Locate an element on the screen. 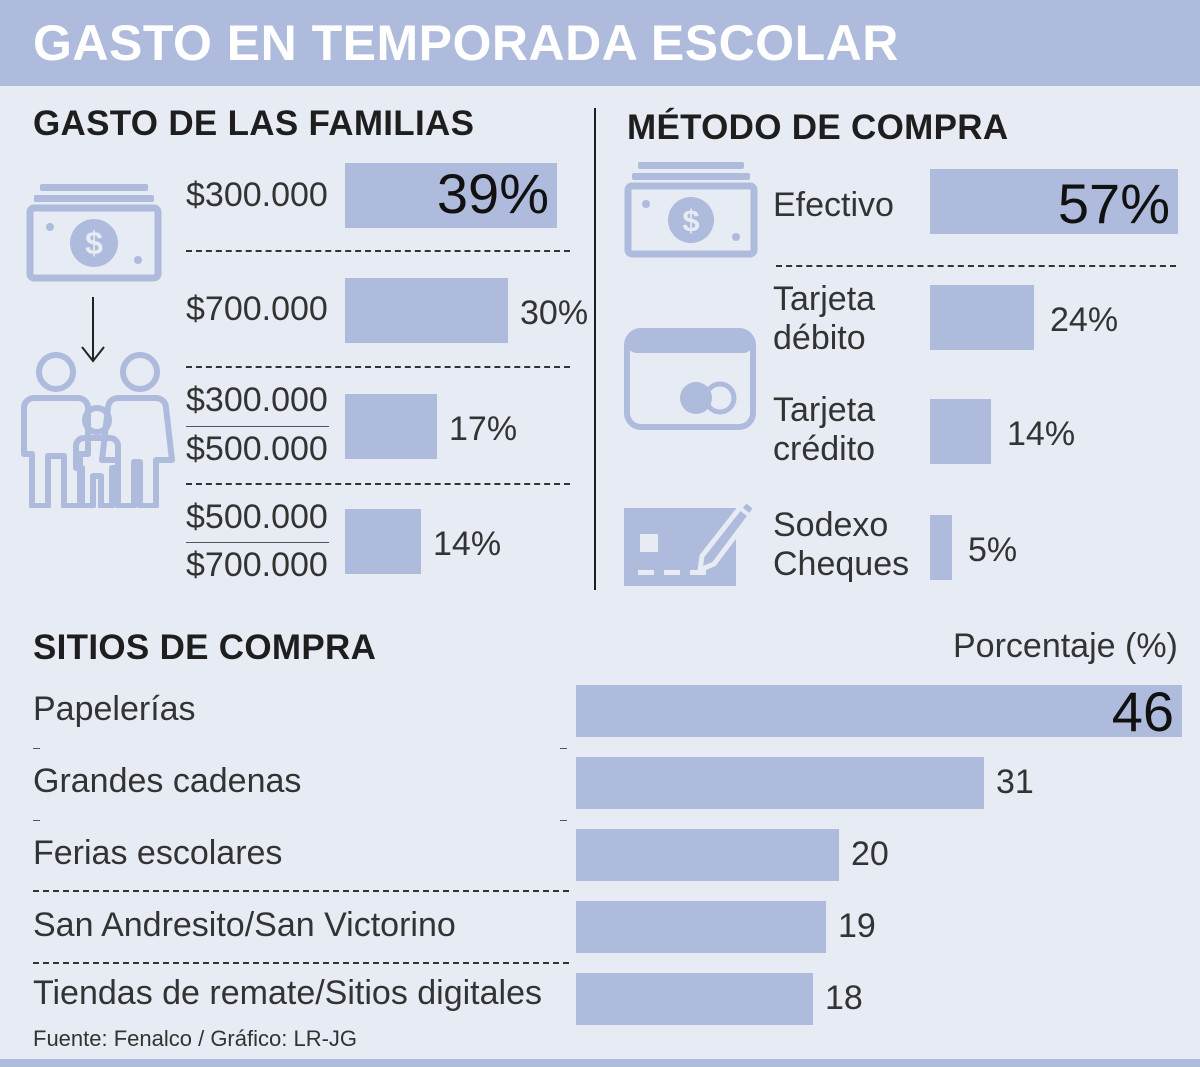  header-banner: GASTO EN TEMPORADA ESCOLAR is located at coordinates (600, 43).